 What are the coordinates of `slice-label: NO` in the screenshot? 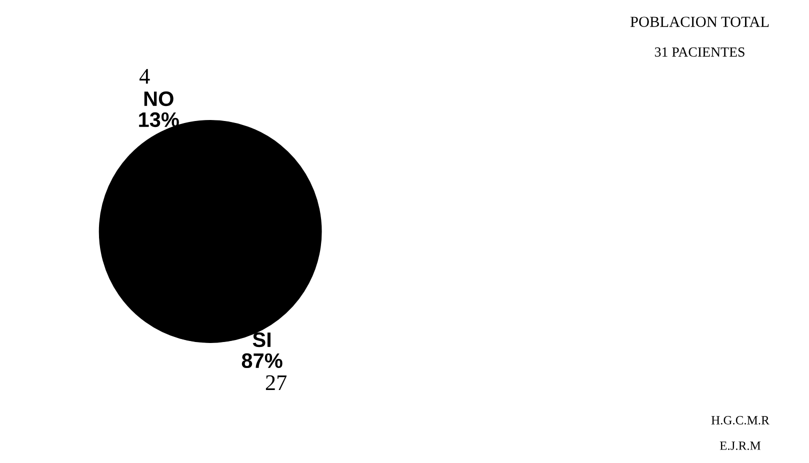 It's located at (159, 98).